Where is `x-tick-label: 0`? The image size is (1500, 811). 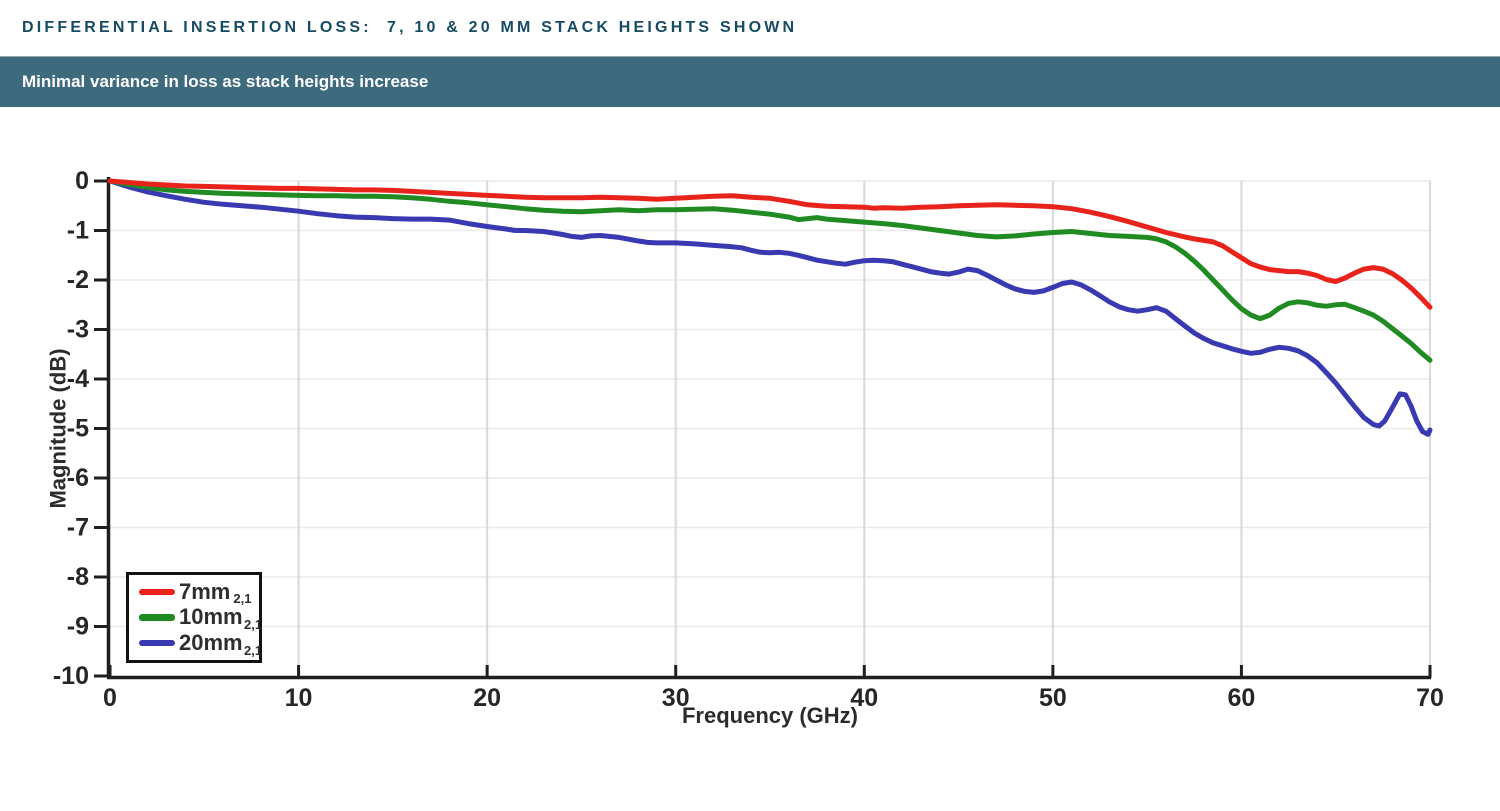
x-tick-label: 0 is located at coordinates (110, 698).